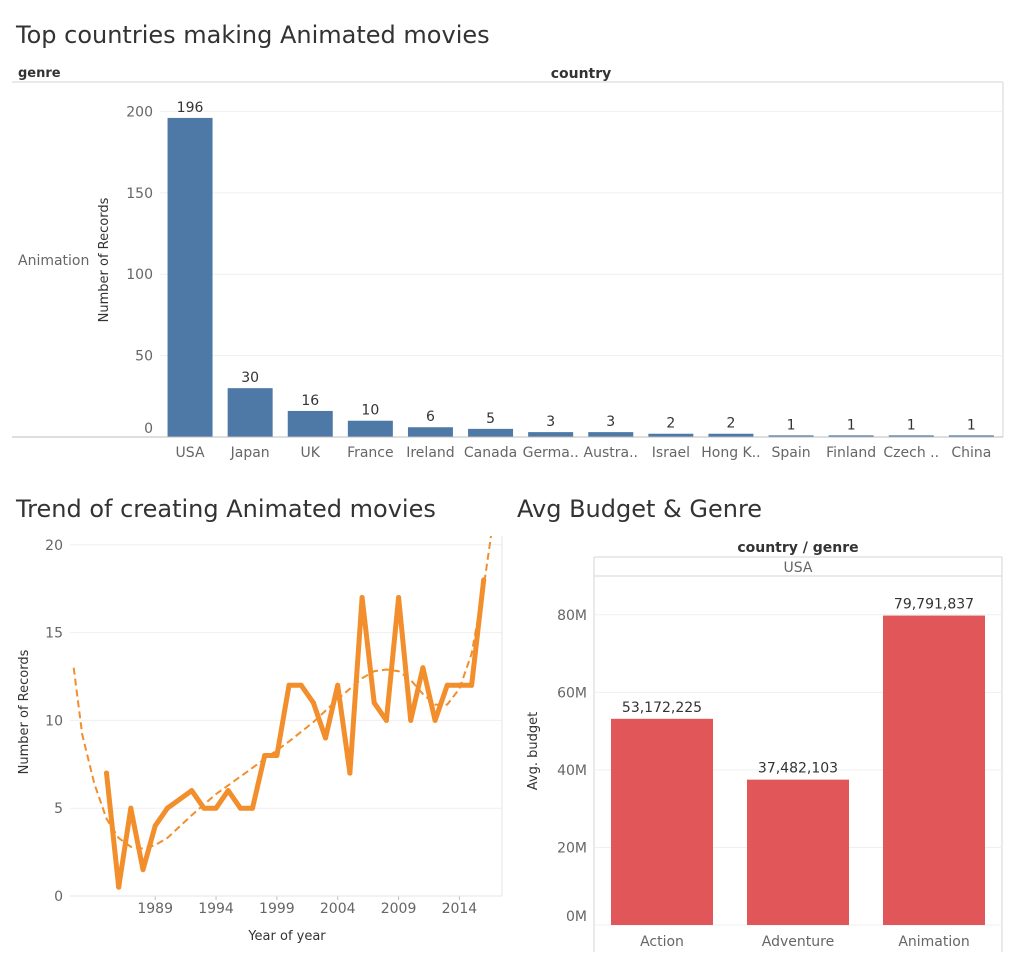 The height and width of the screenshot is (964, 1016). Describe the element at coordinates (611, 453) in the screenshot. I see `x-tick-label: Austra..` at that location.